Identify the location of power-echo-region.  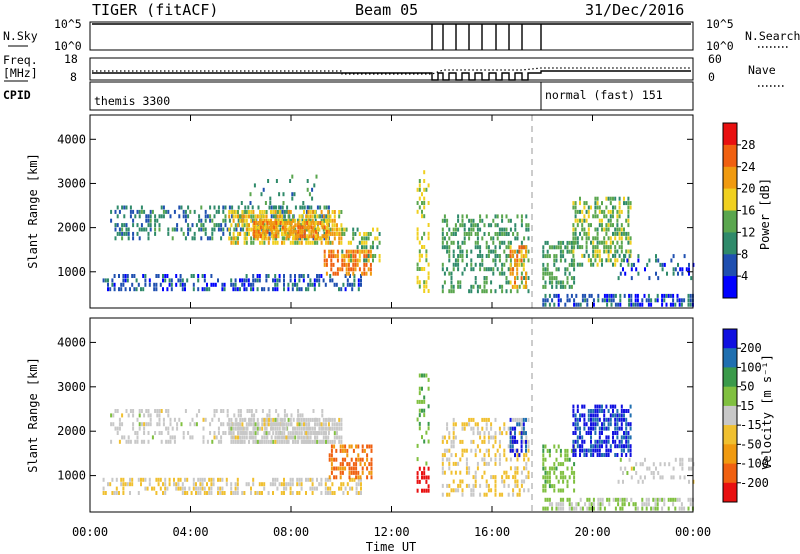
(279, 192).